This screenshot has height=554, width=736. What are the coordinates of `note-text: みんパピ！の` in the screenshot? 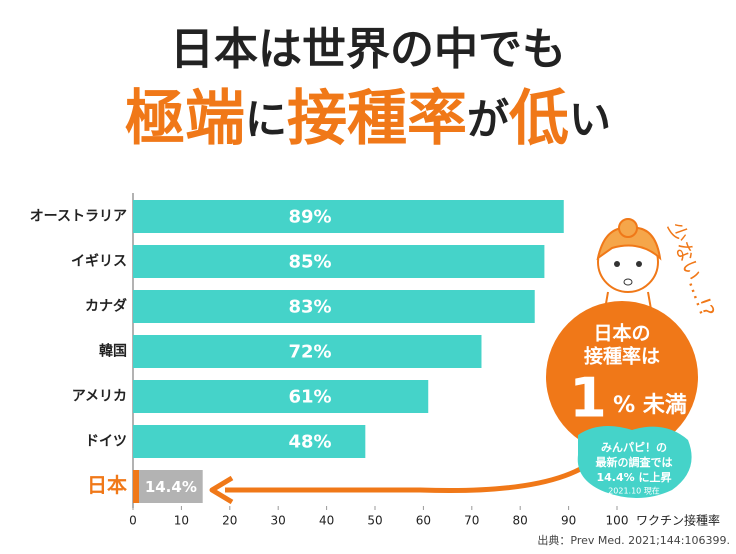 It's located at (634, 447).